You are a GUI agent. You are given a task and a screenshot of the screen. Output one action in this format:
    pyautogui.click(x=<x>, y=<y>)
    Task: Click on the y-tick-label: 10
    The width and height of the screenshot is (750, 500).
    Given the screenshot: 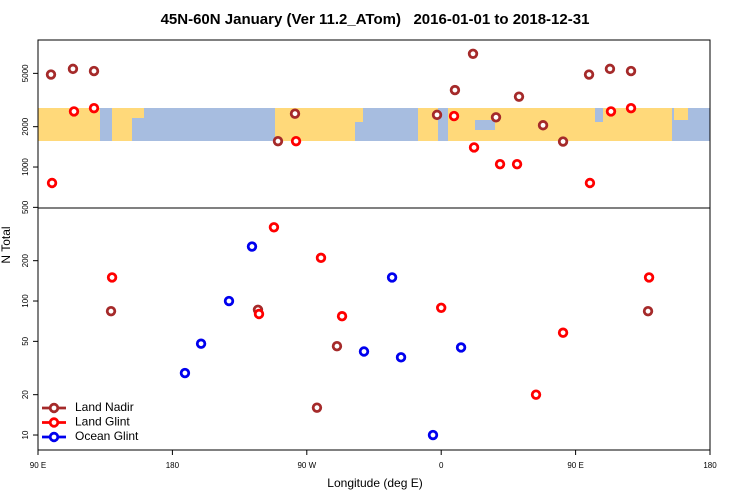 What is the action you would take?
    pyautogui.click(x=25, y=434)
    